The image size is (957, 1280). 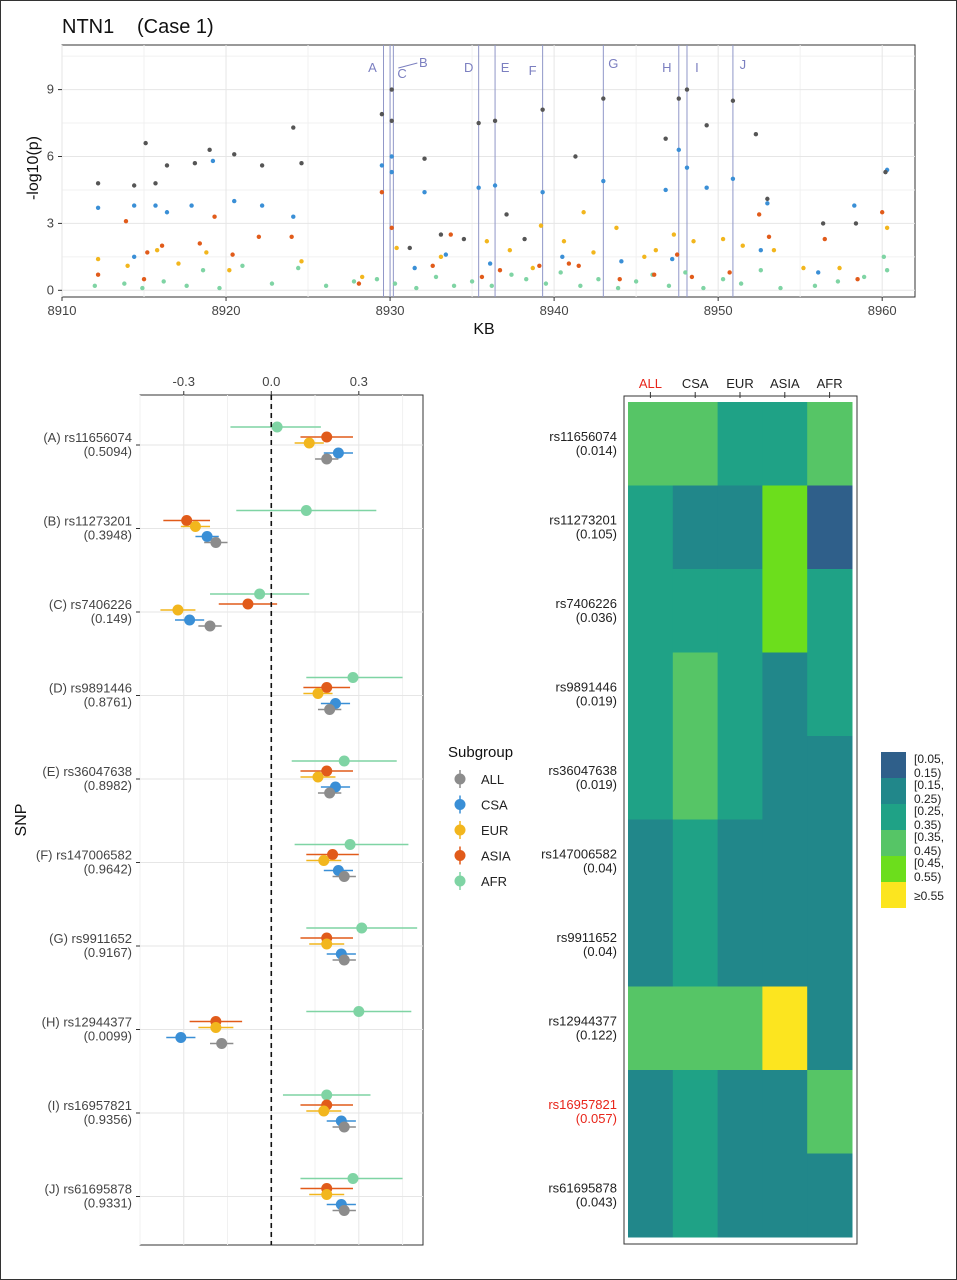 What do you see at coordinates (108, 1119) in the screenshot?
I see `snp-value: (0.9356)` at bounding box center [108, 1119].